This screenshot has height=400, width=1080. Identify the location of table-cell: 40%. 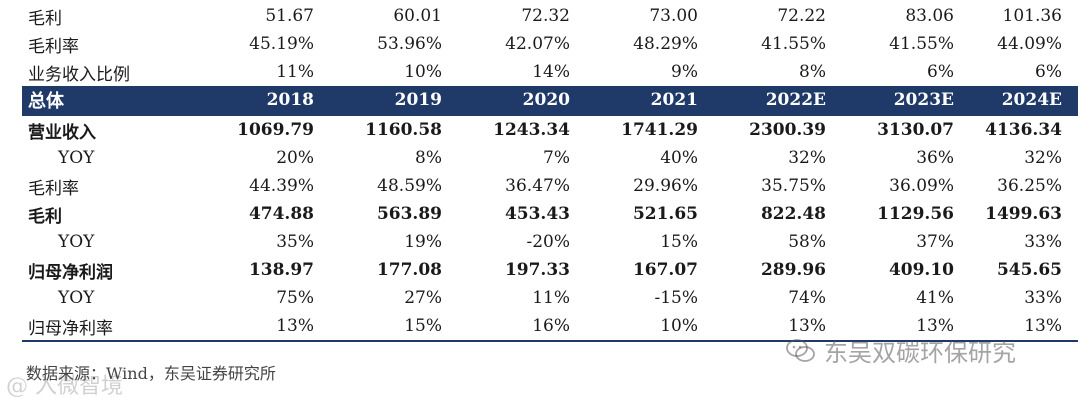
(679, 158).